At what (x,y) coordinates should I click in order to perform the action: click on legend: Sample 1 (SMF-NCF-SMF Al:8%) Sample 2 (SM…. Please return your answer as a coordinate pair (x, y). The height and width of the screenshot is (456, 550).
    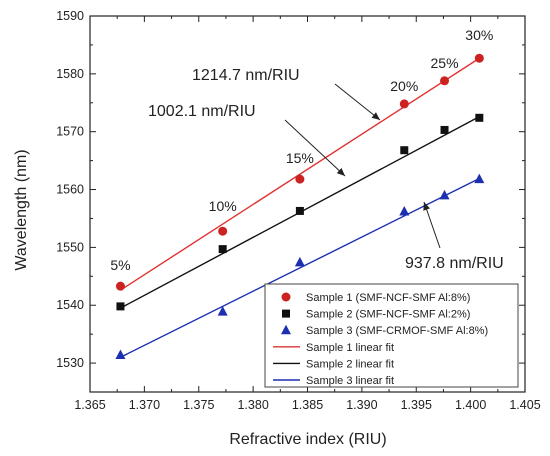
    Looking at the image, I should click on (391, 335).